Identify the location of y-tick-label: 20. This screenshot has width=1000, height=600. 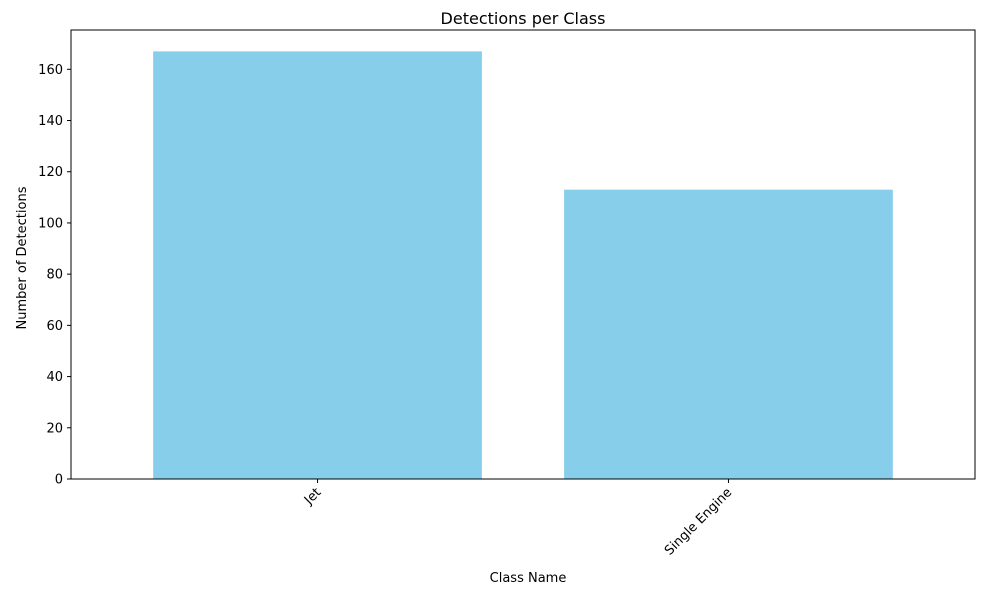
(54, 428).